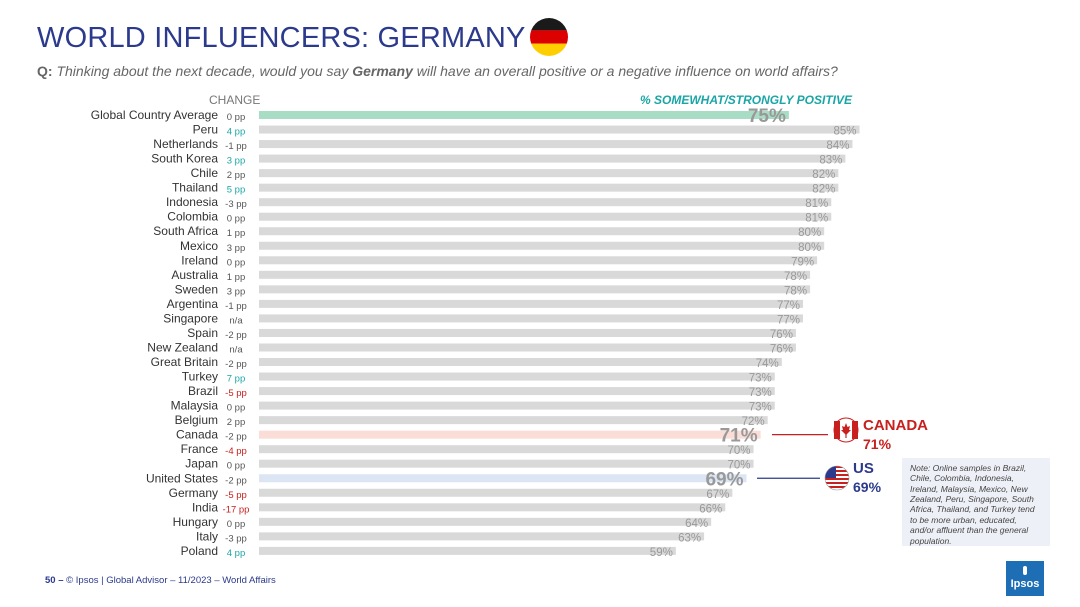  What do you see at coordinates (205, 507) in the screenshot?
I see `country-label-india: India` at bounding box center [205, 507].